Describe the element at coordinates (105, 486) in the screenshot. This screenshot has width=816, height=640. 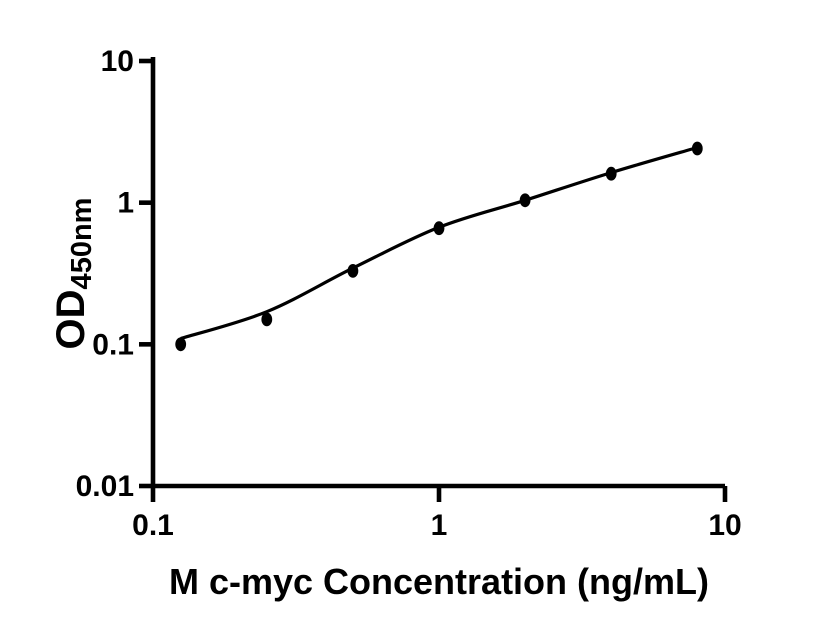
I see `y-tick-label: 0.01` at that location.